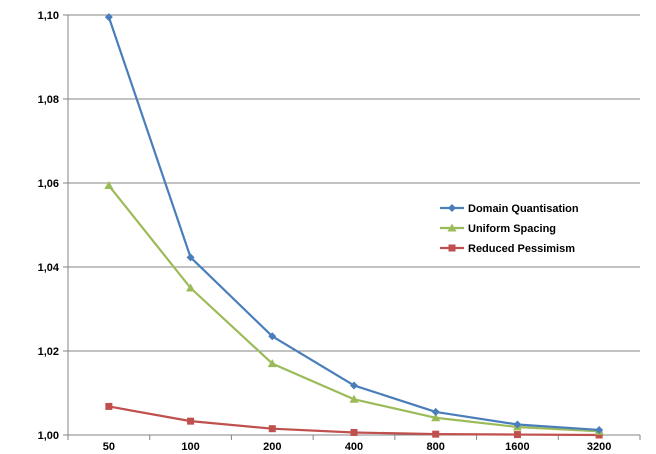  What do you see at coordinates (49, 268) in the screenshot?
I see `y-tick-label: 1,04` at bounding box center [49, 268].